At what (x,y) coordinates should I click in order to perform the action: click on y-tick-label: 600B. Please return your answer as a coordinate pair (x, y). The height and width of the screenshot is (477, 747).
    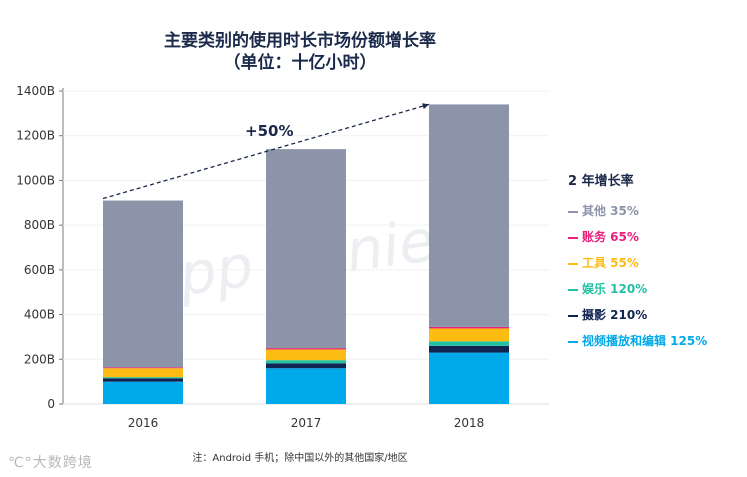
    Looking at the image, I should click on (39, 270).